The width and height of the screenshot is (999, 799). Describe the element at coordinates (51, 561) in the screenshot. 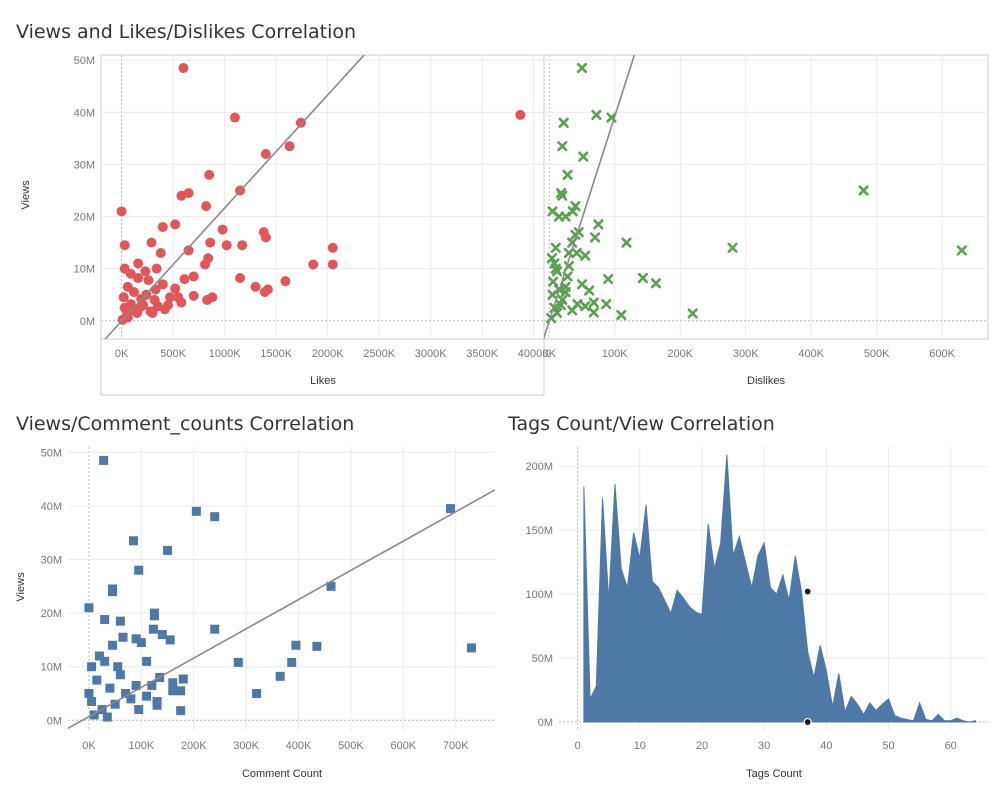

I see `comments-y-tick-label: 30M` at that location.